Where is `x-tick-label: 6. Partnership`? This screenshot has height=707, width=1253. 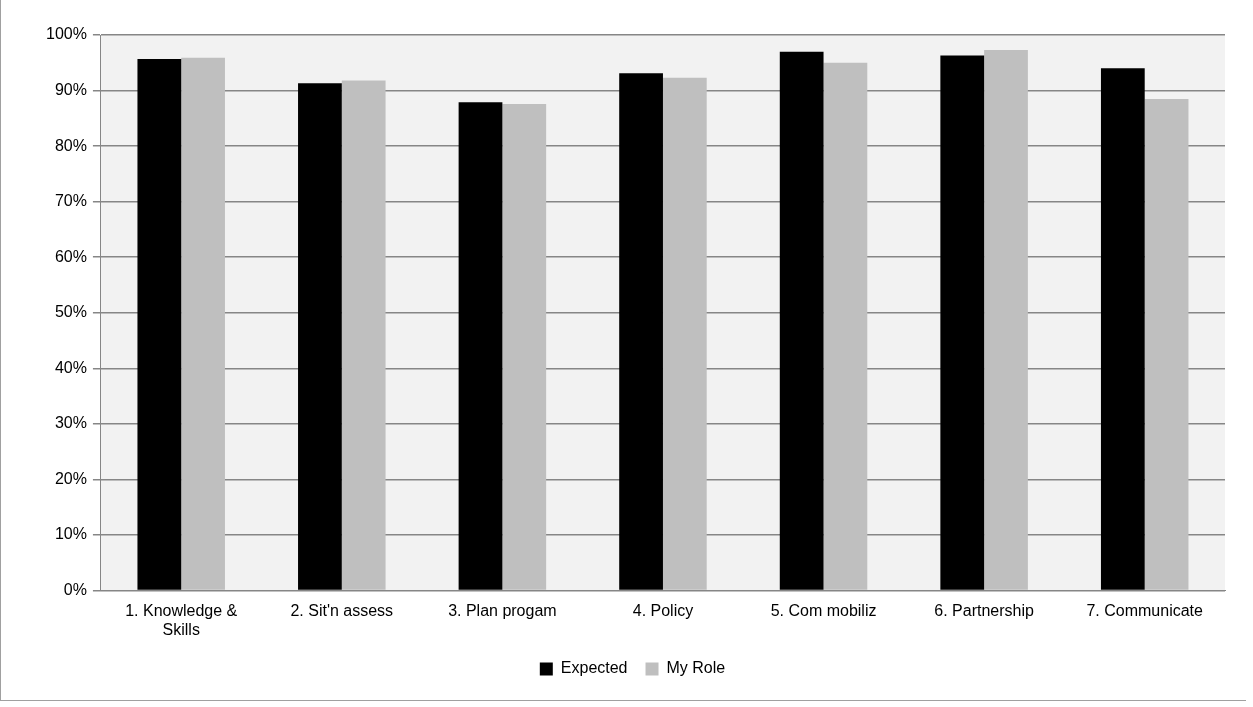 x-tick-label: 6. Partnership is located at coordinates (984, 610).